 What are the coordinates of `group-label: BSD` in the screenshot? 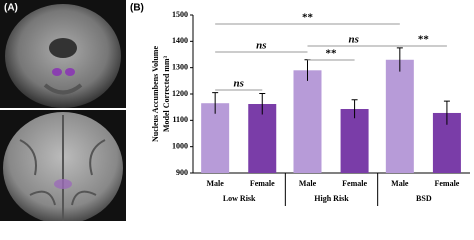 It's located at (424, 198).